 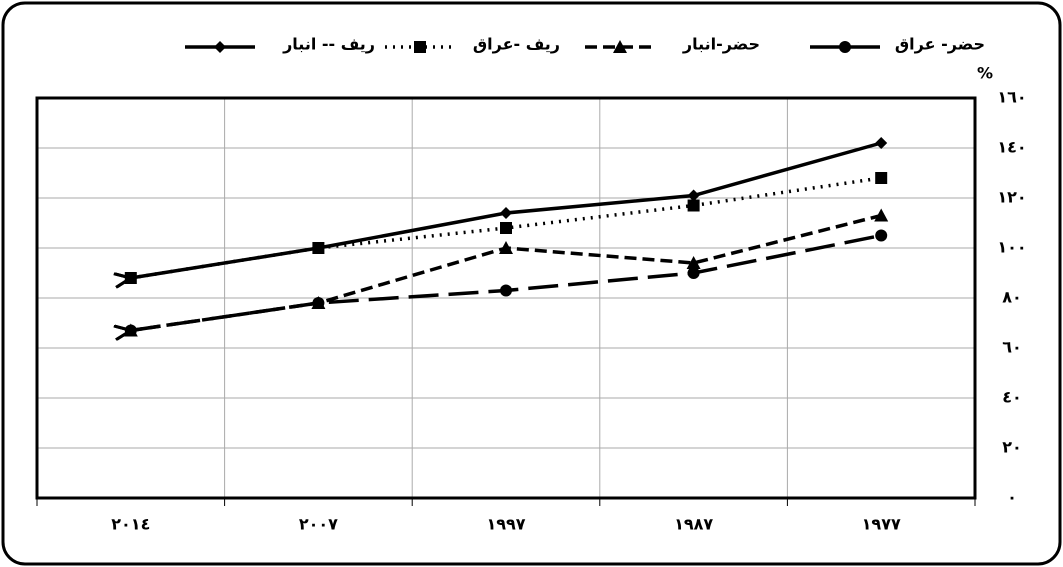 I want to click on y-tick-label: ٢٠, so click(x=1012, y=447).